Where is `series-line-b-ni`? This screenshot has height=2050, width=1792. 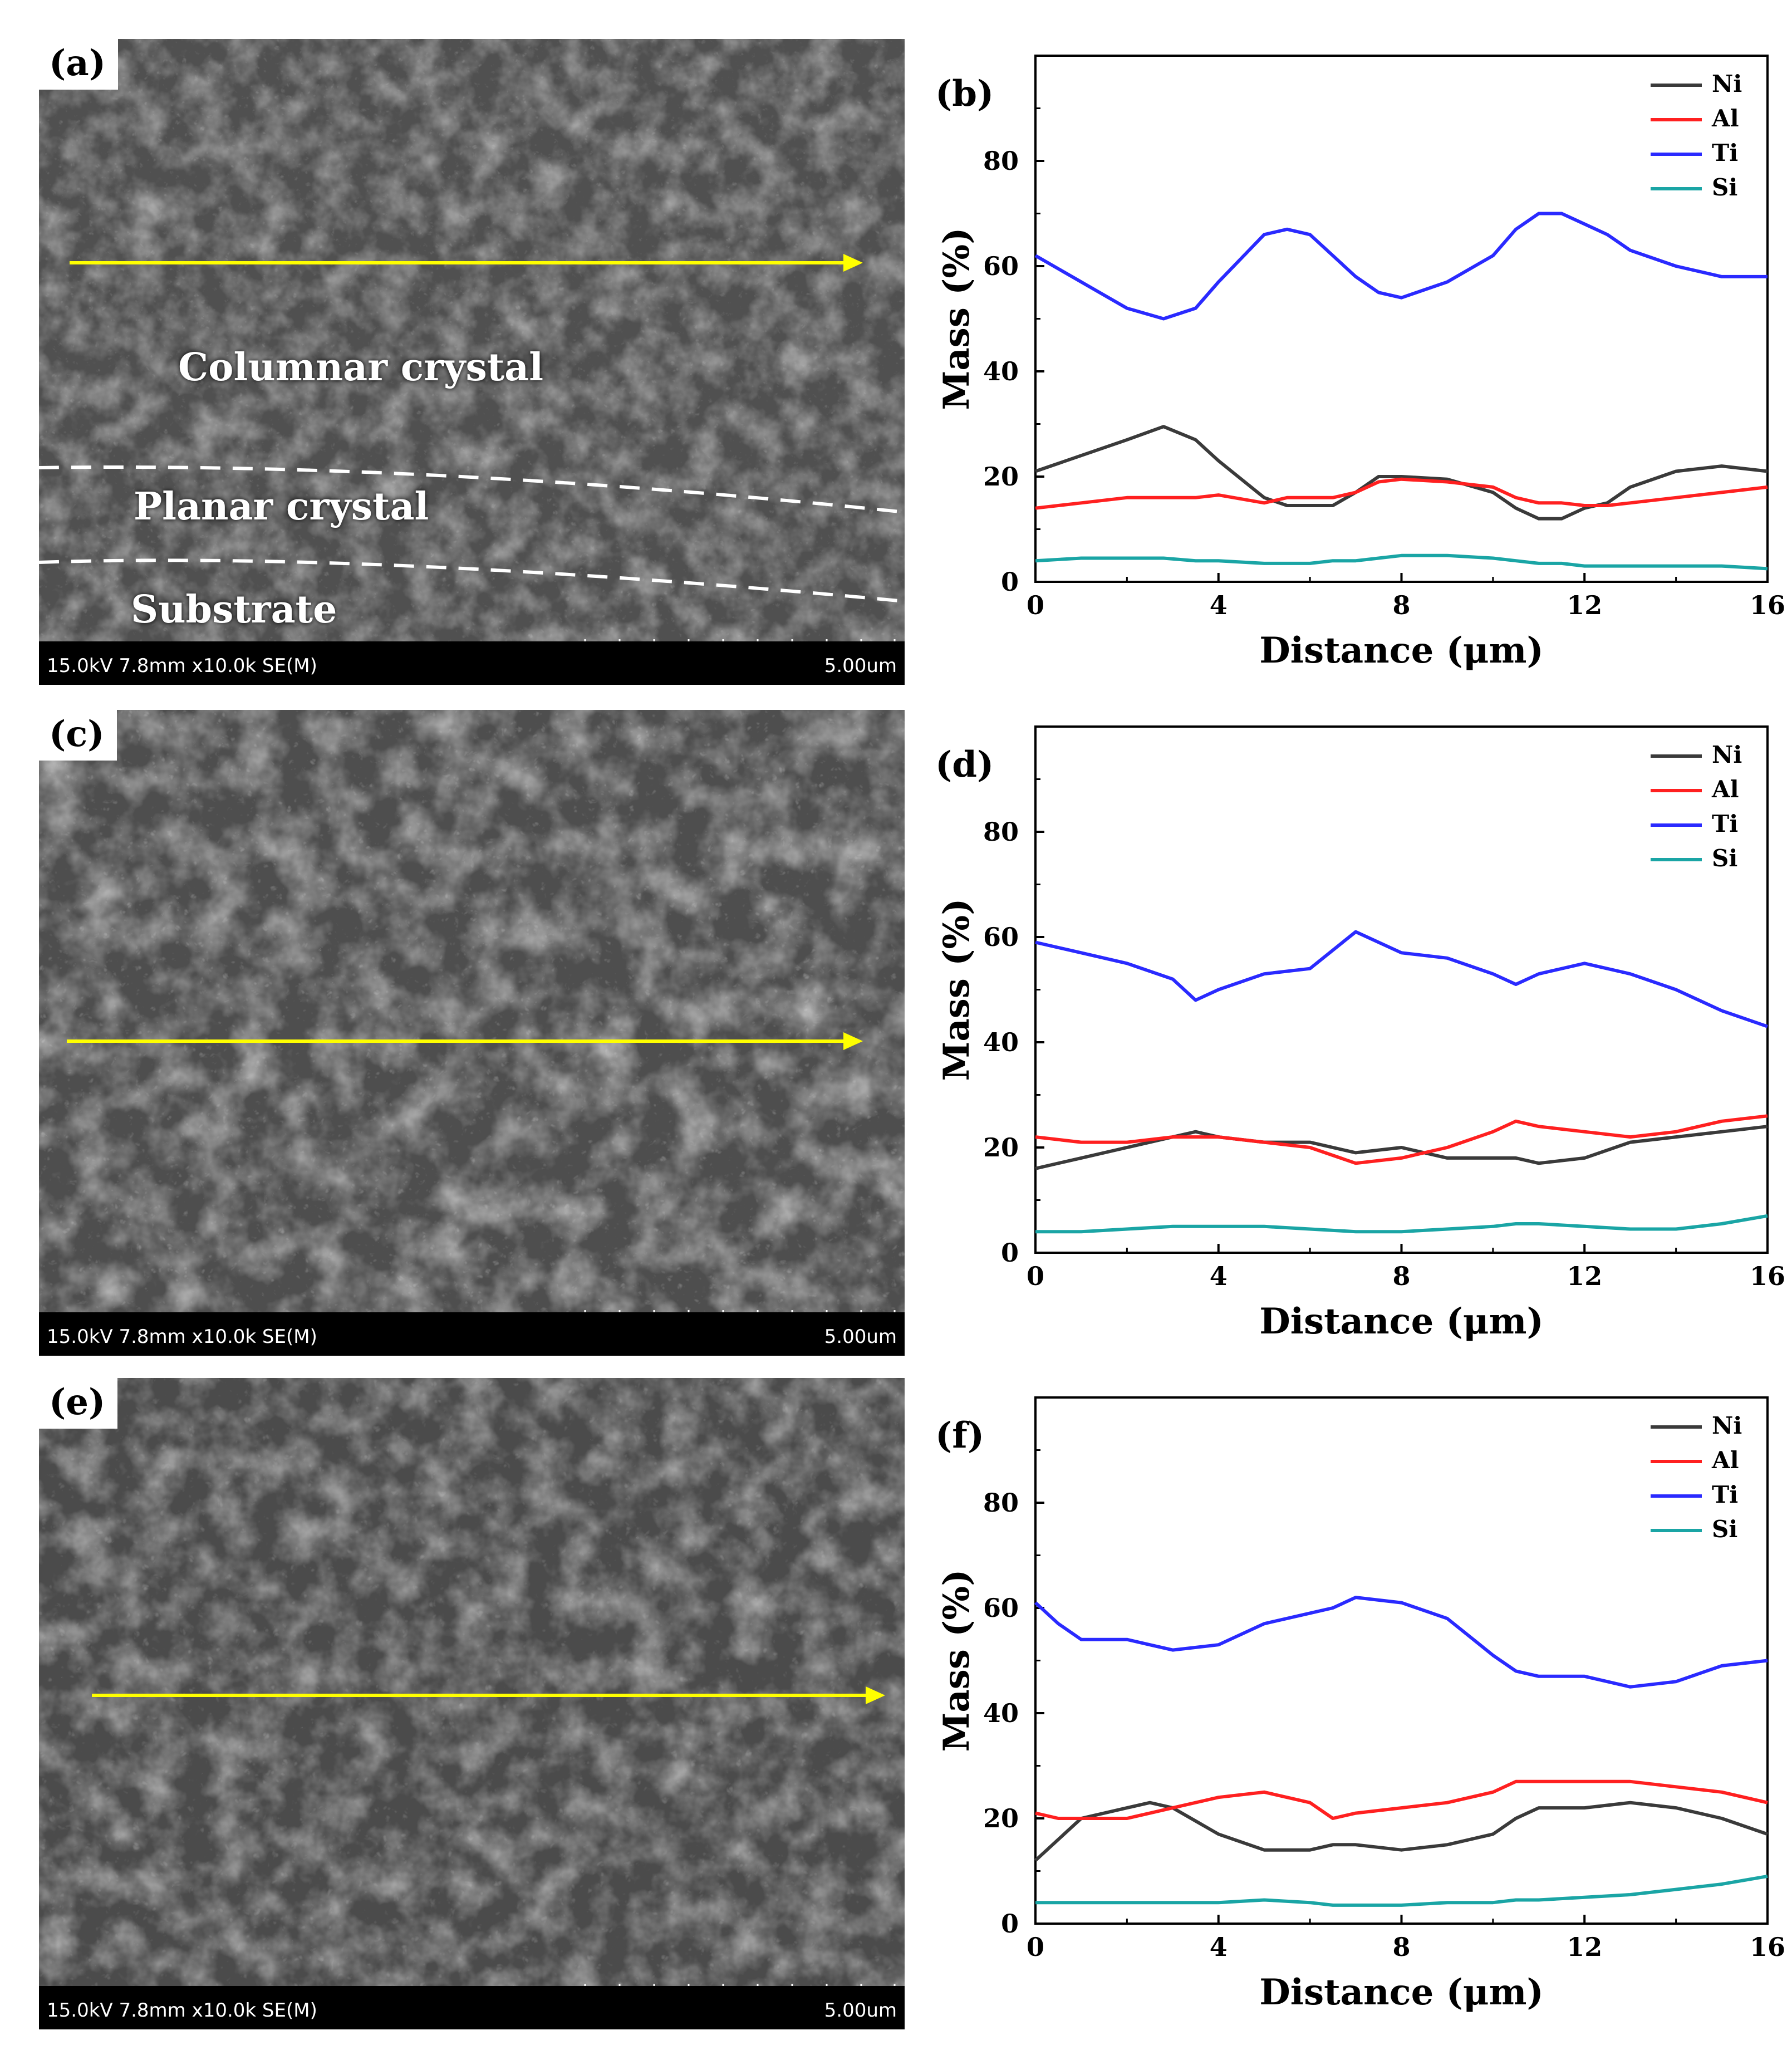
series-line-b-ni is located at coordinates (1401, 473).